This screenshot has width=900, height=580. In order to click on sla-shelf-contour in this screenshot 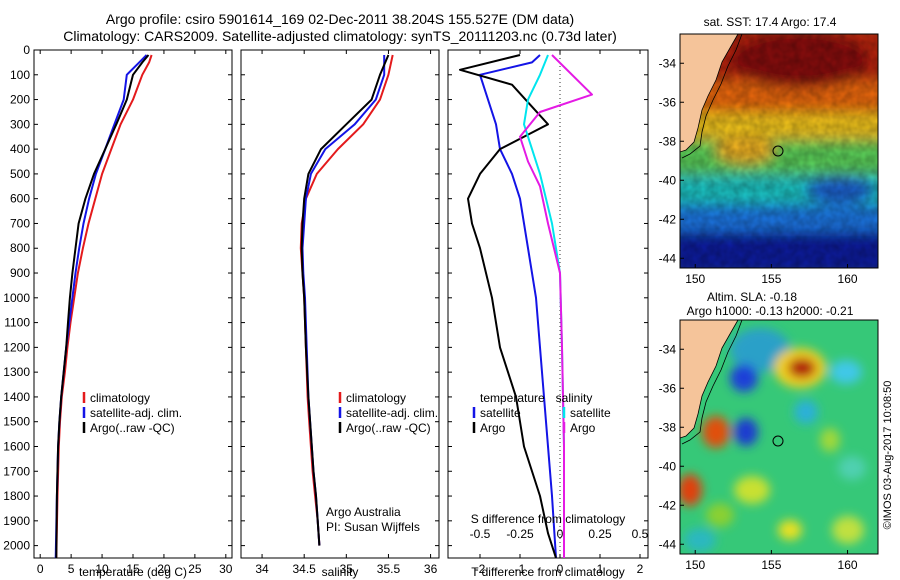, I will do `click(712, 382)`.